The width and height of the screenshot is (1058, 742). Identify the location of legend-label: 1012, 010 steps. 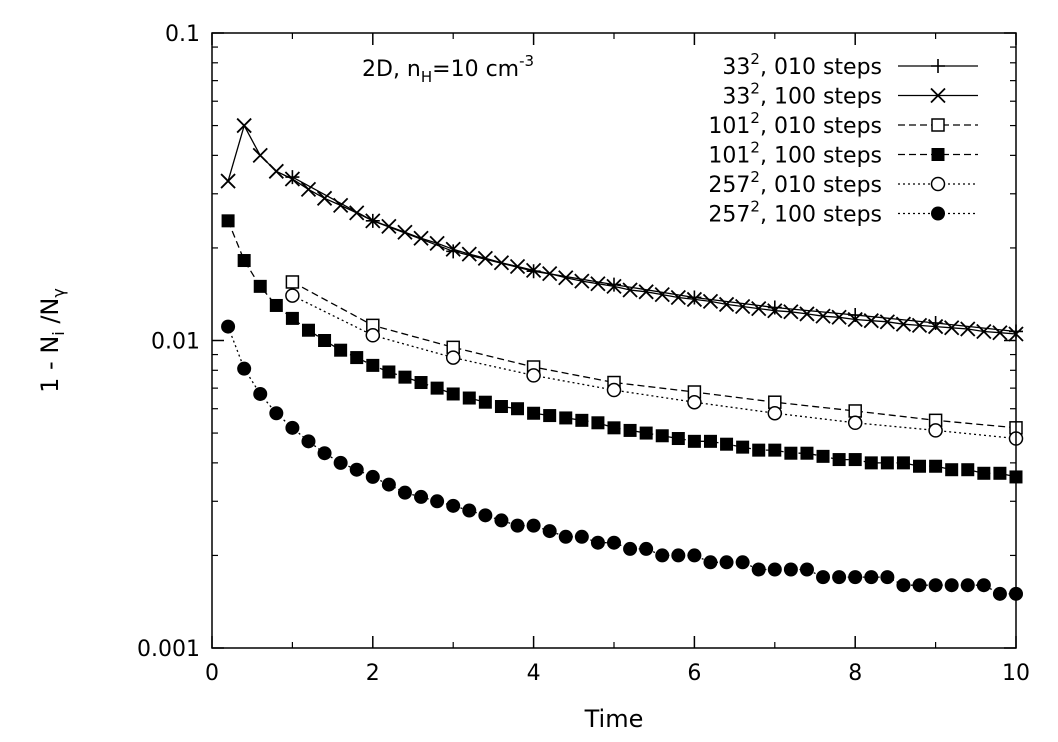
(795, 124).